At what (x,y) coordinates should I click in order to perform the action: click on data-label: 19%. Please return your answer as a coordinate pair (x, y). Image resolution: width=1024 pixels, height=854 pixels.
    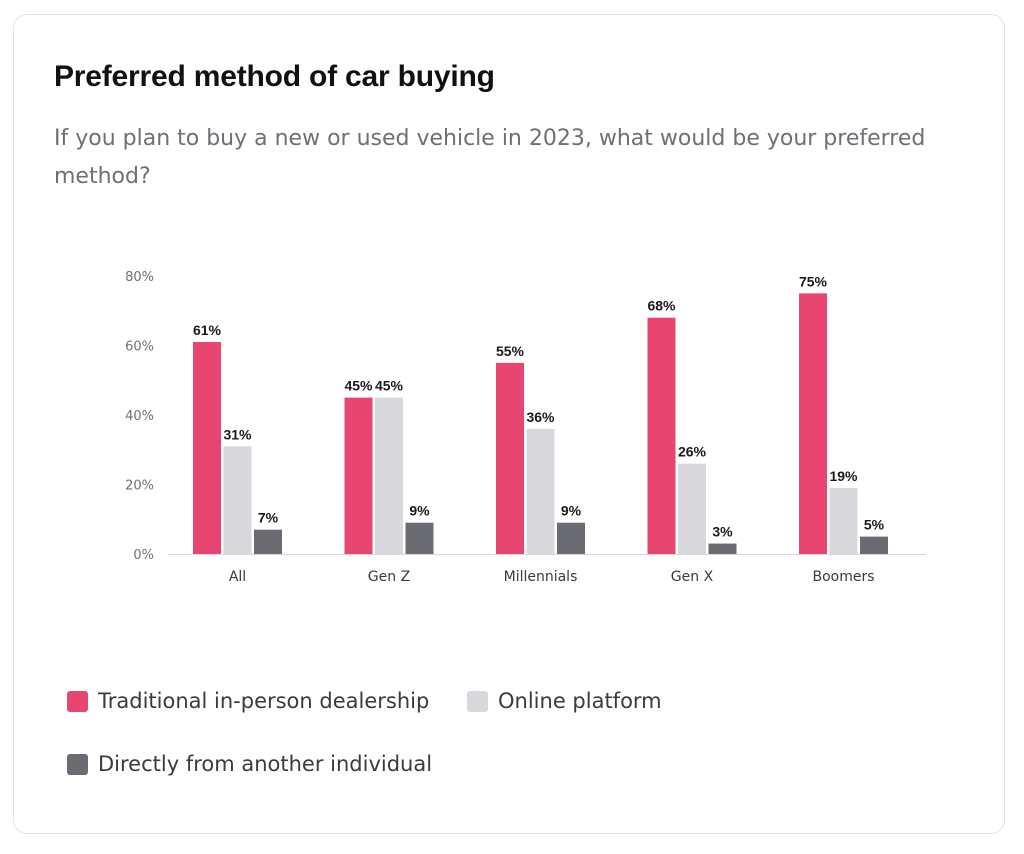
    Looking at the image, I should click on (843, 476).